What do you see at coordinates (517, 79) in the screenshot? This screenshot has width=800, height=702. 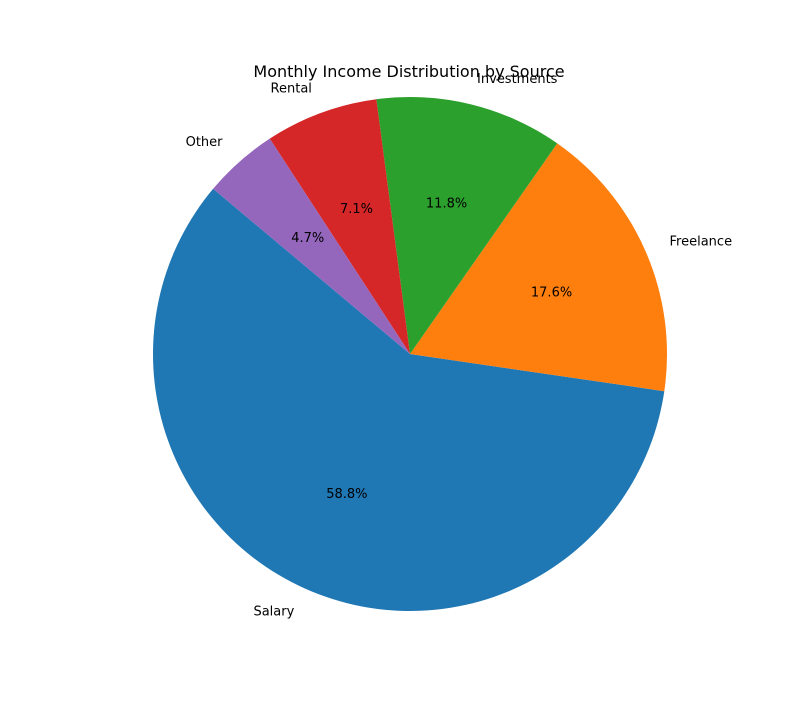 I see `slice-label-investments: Investments` at bounding box center [517, 79].